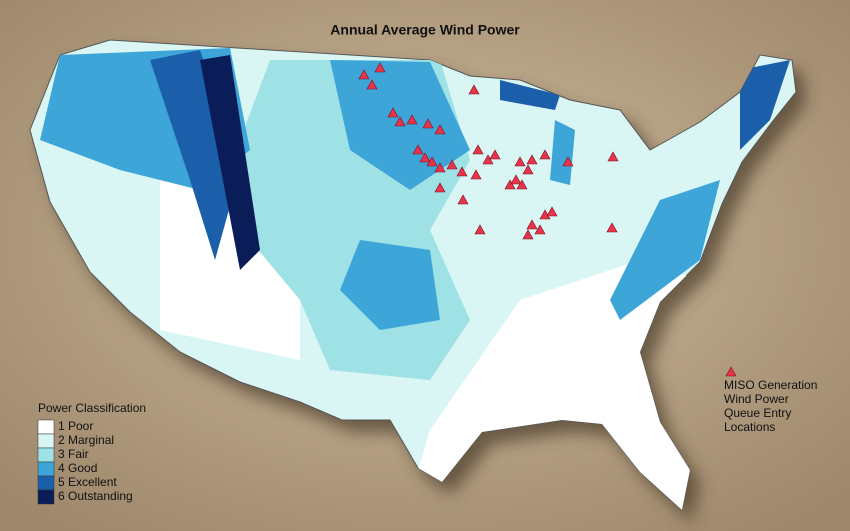 The image size is (850, 531). Describe the element at coordinates (77, 468) in the screenshot. I see `legend-label: 4 Good` at that location.